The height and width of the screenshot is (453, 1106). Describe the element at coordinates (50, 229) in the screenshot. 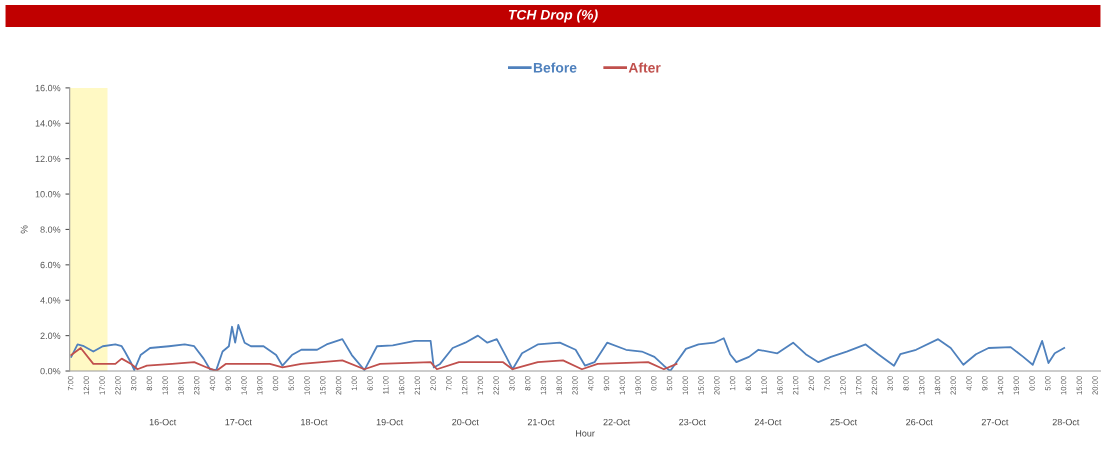

I see `y-tick-label: 8.0%` at that location.